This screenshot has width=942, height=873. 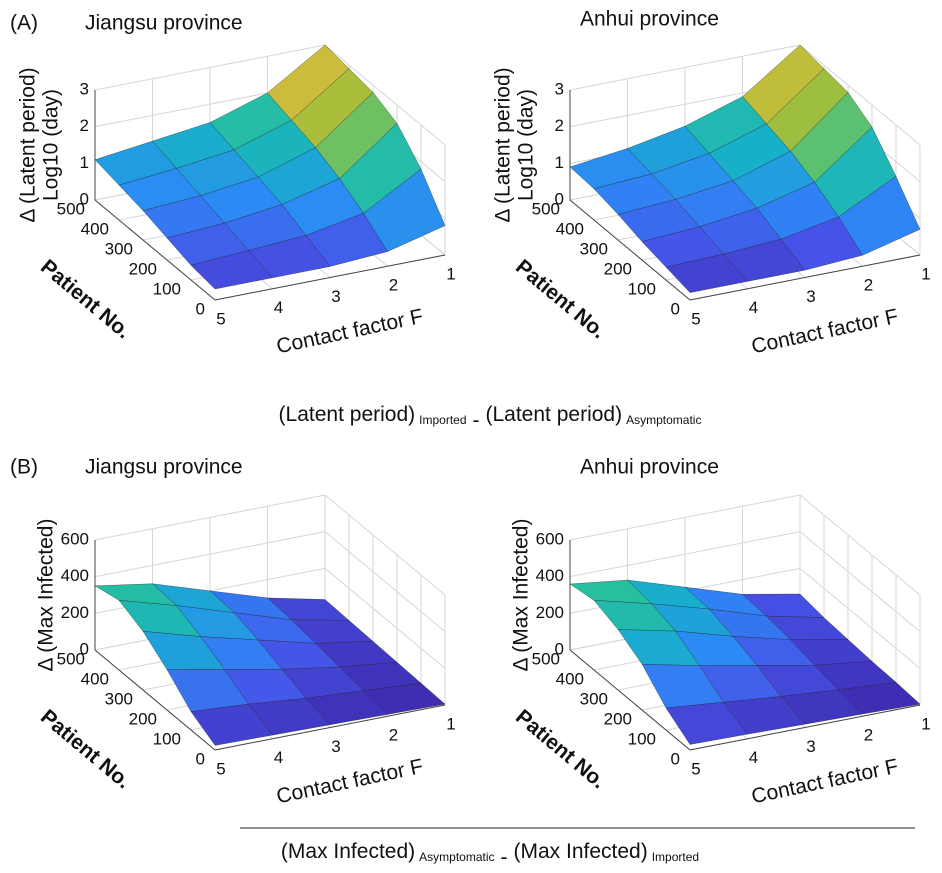 What do you see at coordinates (663, 420) in the screenshot?
I see `caption-subscript: Asymptomatic` at bounding box center [663, 420].